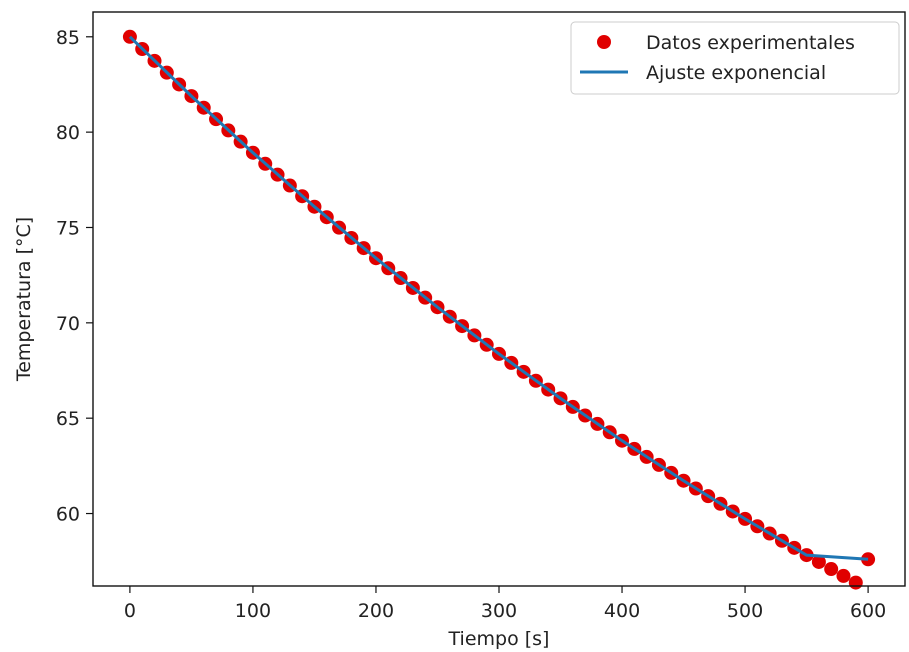 The image size is (909, 652). Describe the element at coordinates (68, 38) in the screenshot. I see `y-tick-label: 85` at that location.